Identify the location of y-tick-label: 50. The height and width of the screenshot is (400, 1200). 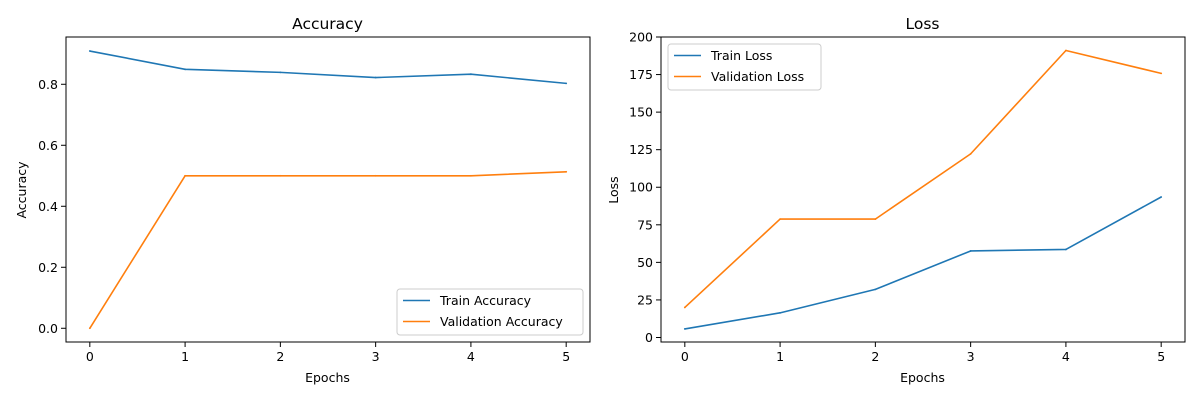
(645, 262).